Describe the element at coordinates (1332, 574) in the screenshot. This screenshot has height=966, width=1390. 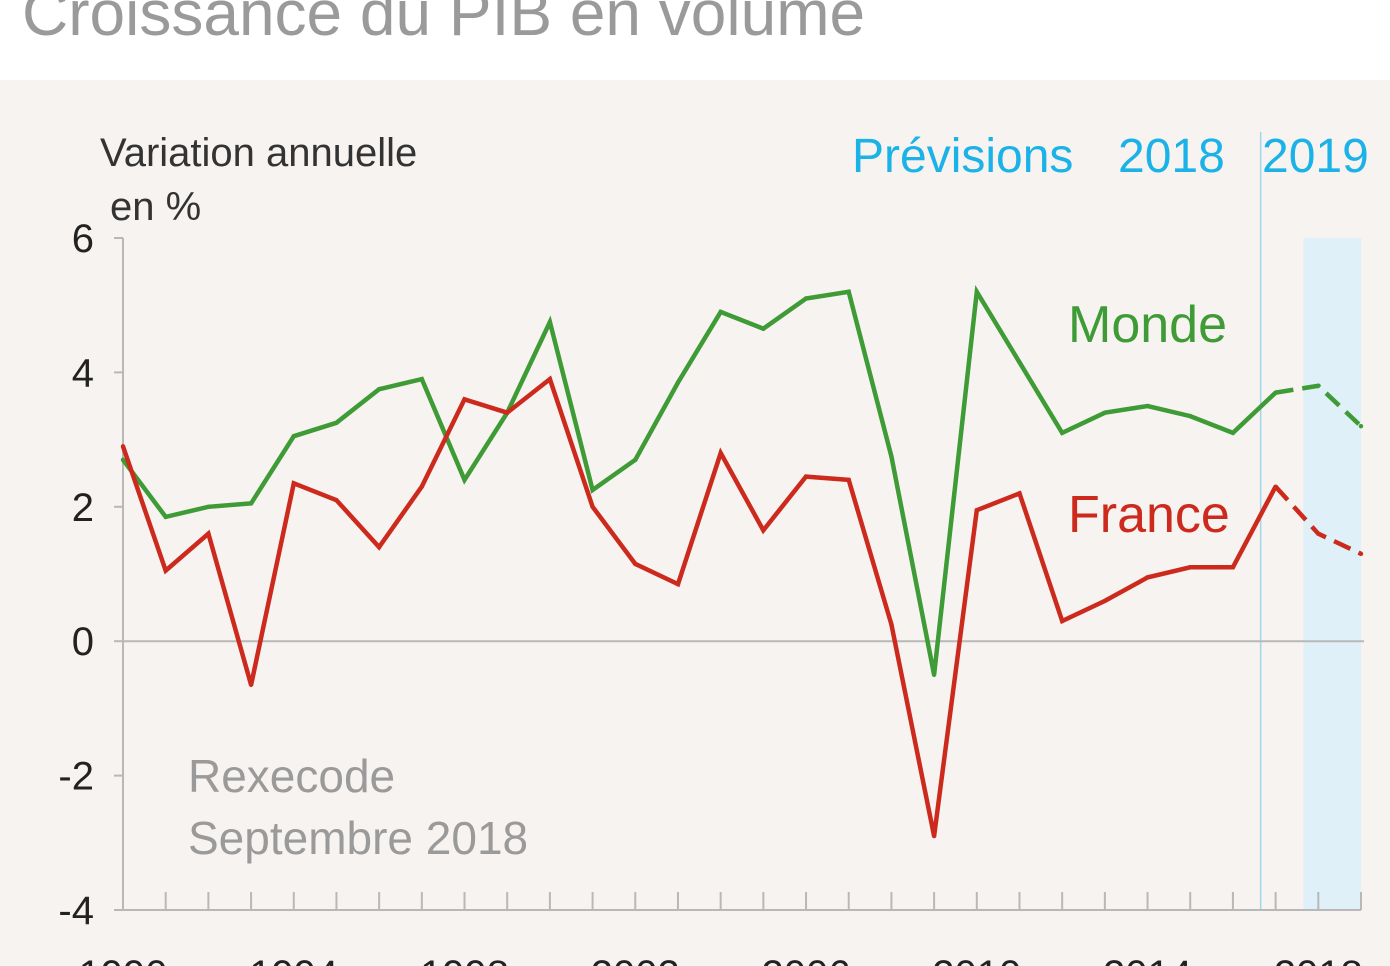
I see `forecast-band` at that location.